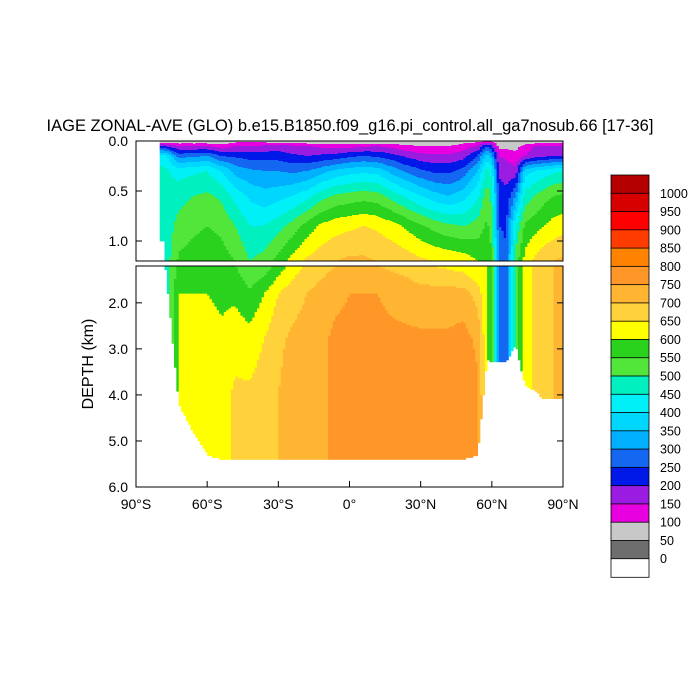 Image resolution: width=700 pixels, height=700 pixels. What do you see at coordinates (119, 303) in the screenshot?
I see `lower-y-tick-label: 2.0` at bounding box center [119, 303].